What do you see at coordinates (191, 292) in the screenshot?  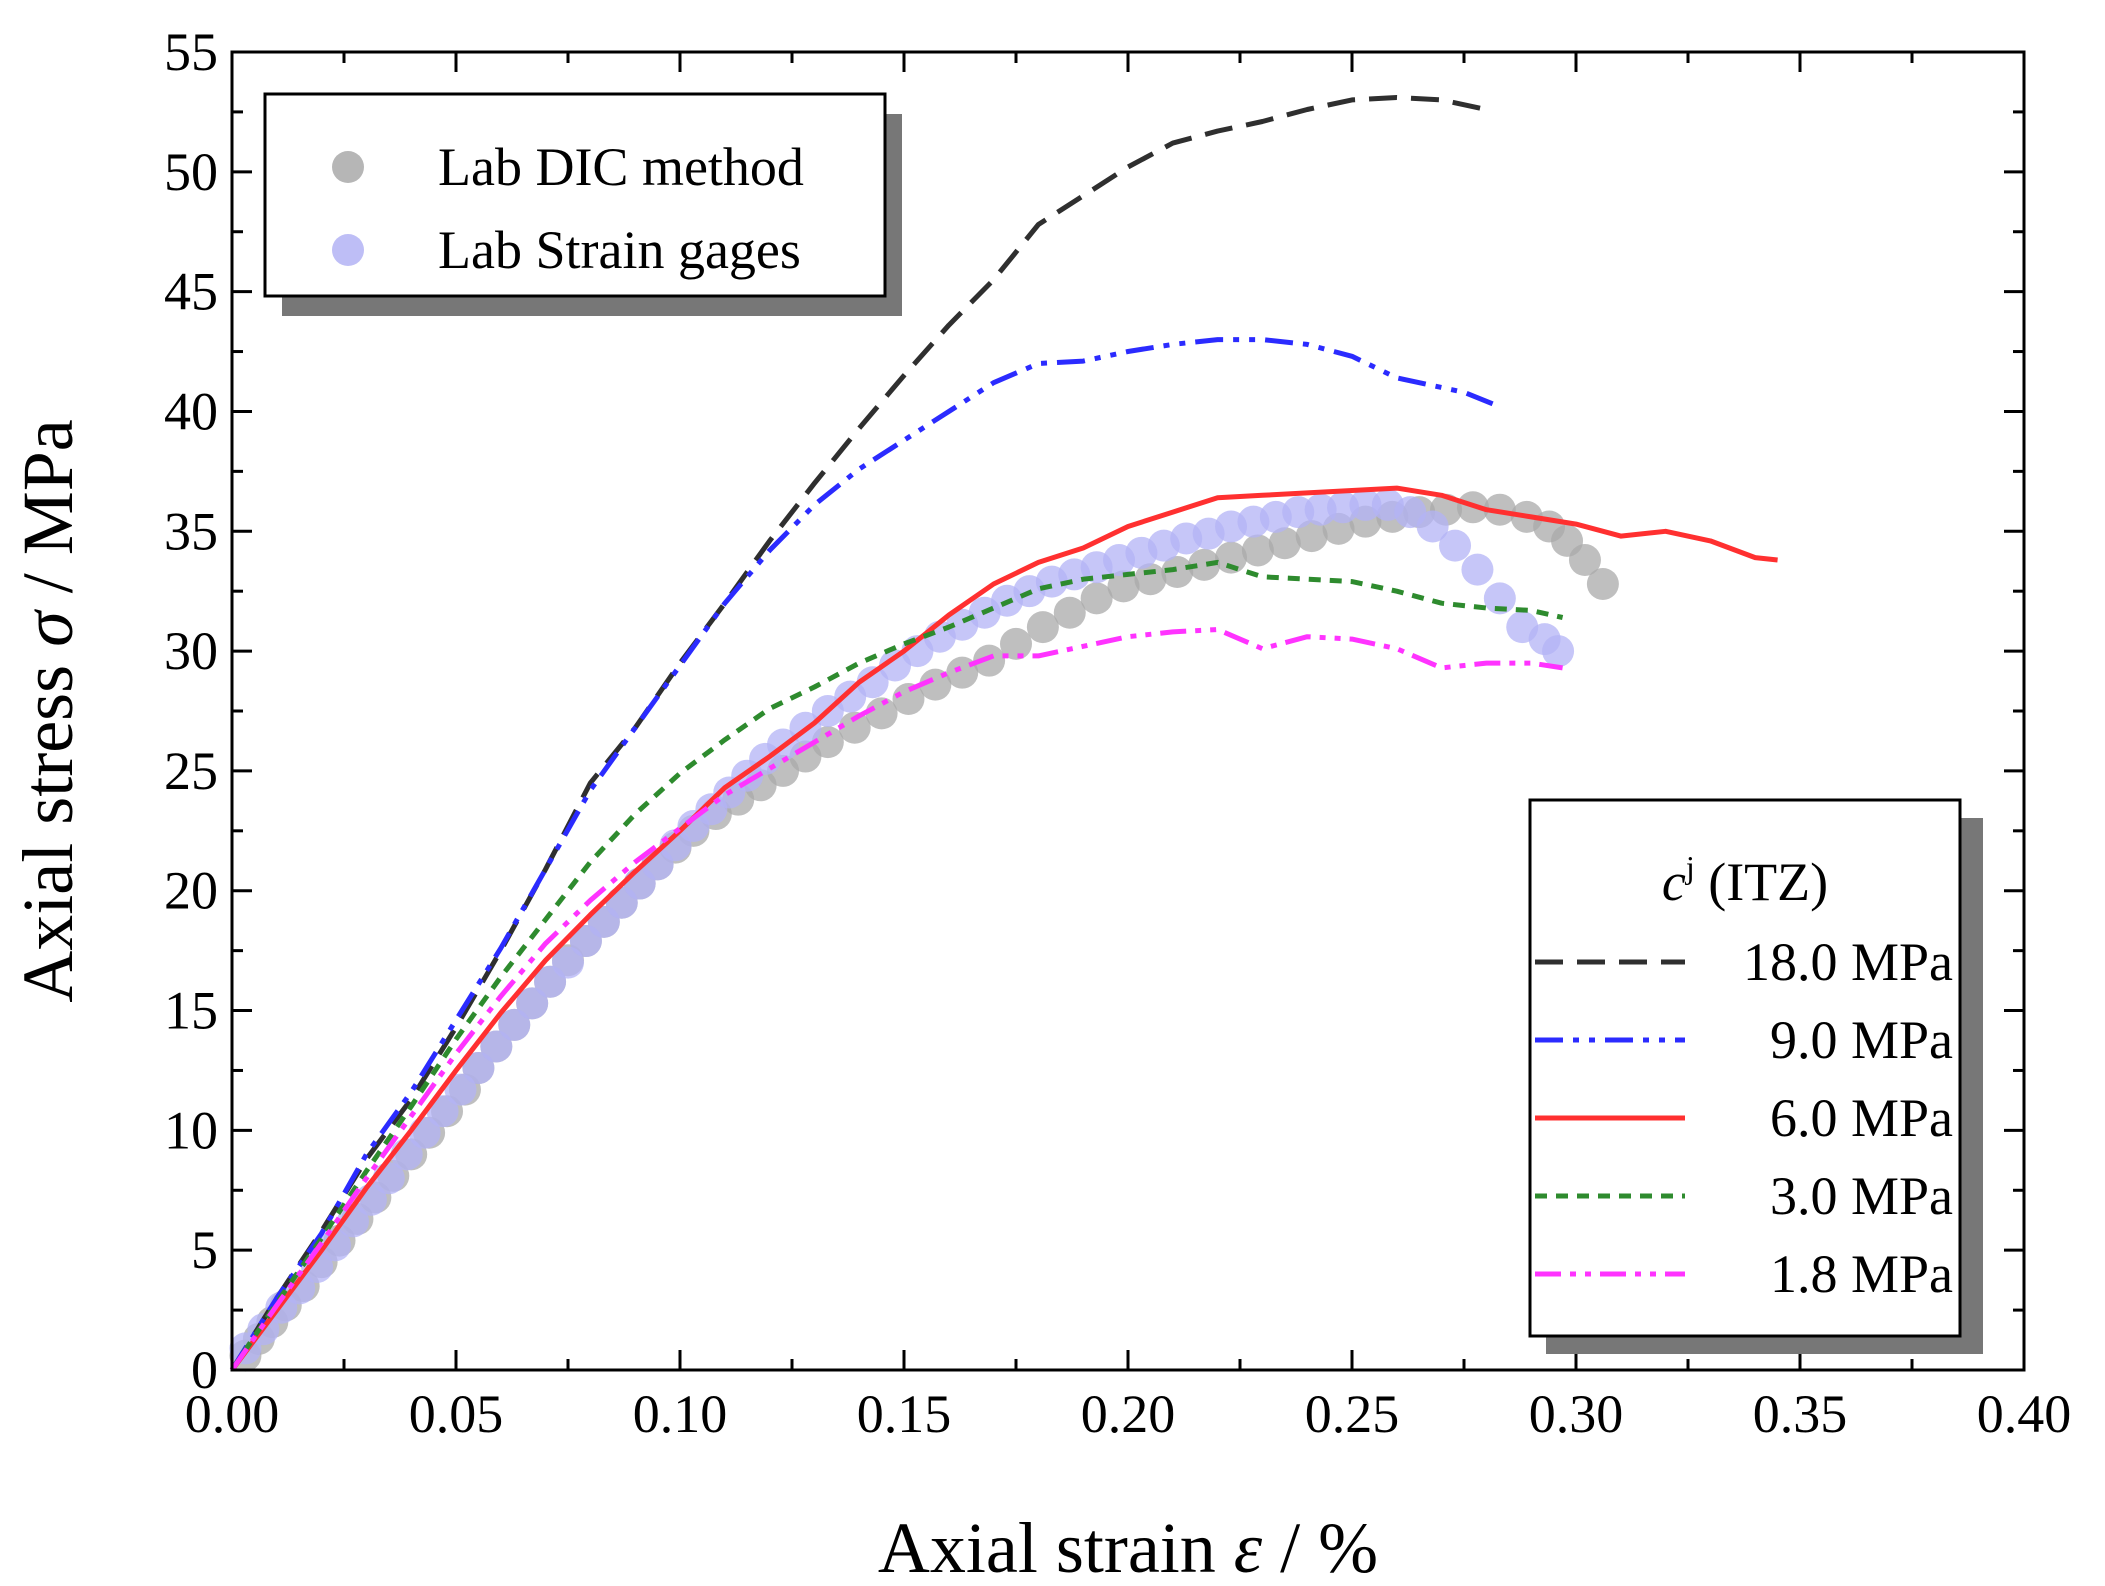 I see `y-tick-label: 45` at bounding box center [191, 292].